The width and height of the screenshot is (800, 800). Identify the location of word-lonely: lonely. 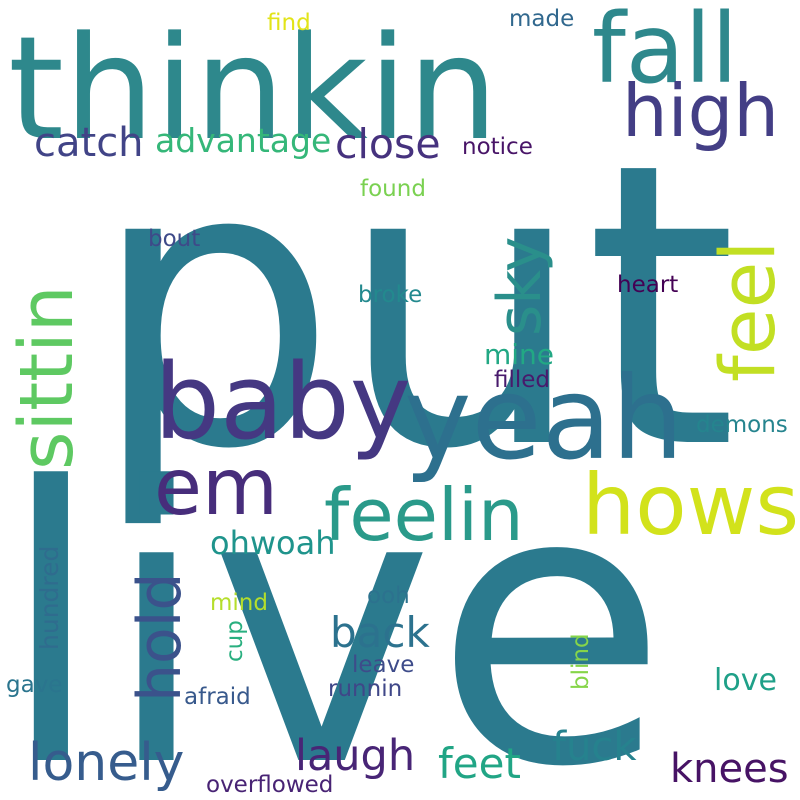
(106, 763).